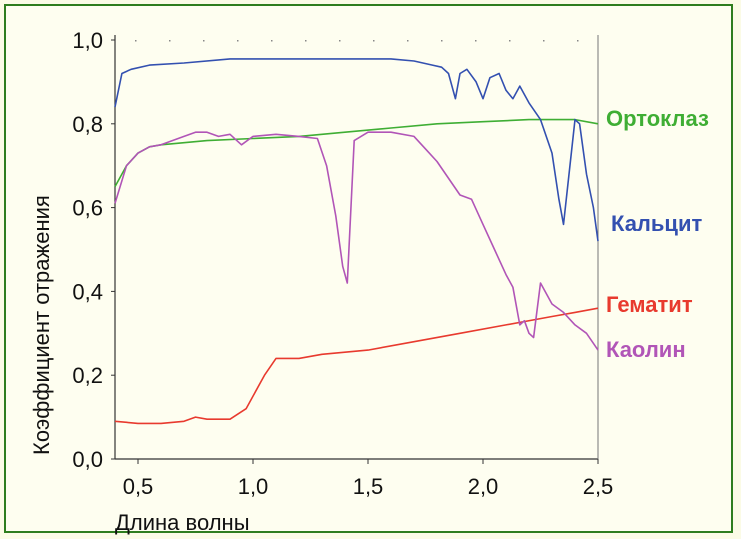 This screenshot has height=539, width=741. What do you see at coordinates (87, 40) in the screenshot?
I see `y-tick-label: 1,0` at bounding box center [87, 40].